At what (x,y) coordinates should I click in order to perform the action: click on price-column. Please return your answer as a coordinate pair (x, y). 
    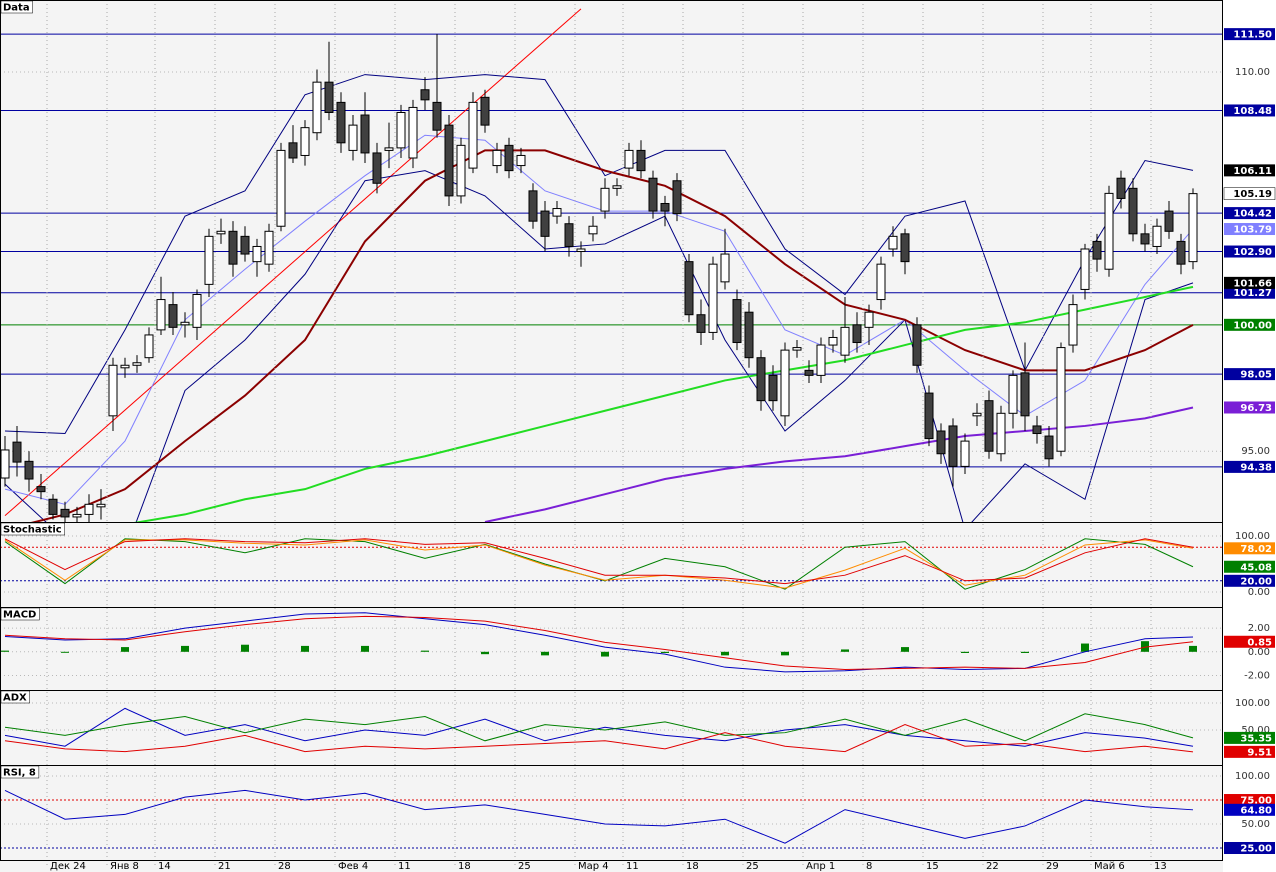
    Looking at the image, I should click on (1249, 436).